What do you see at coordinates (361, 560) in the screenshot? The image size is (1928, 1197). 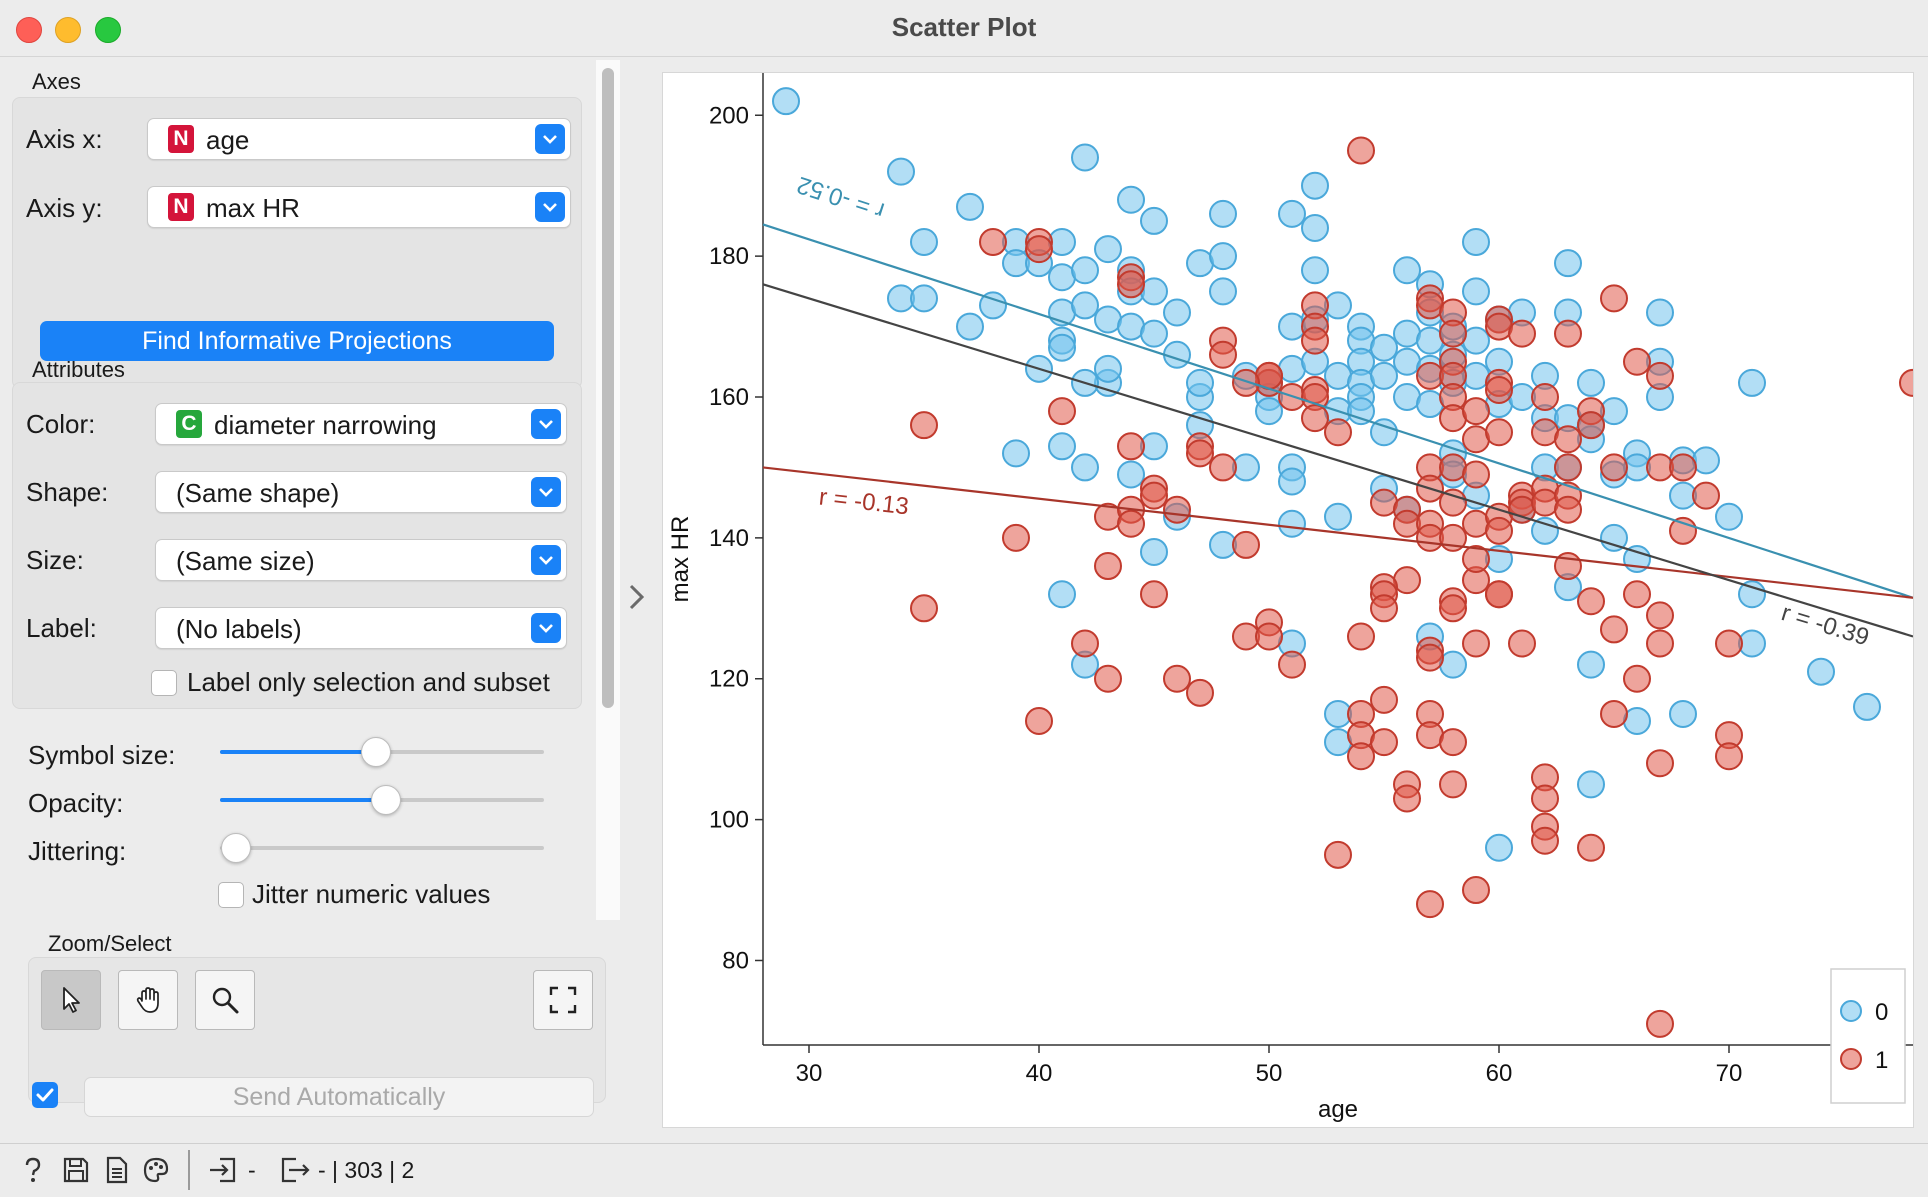 I see `size-combo: (Same size)` at bounding box center [361, 560].